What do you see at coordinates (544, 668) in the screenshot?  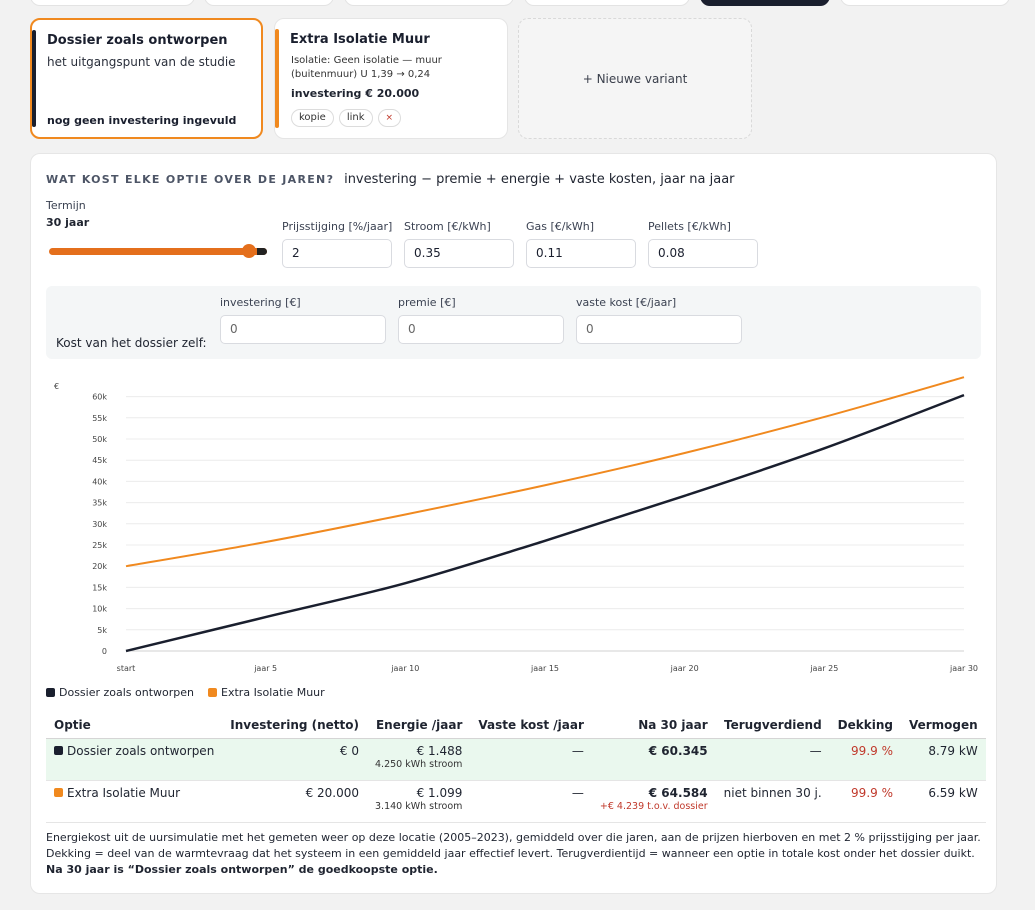 I see `x-tick-label: jaar 15` at bounding box center [544, 668].